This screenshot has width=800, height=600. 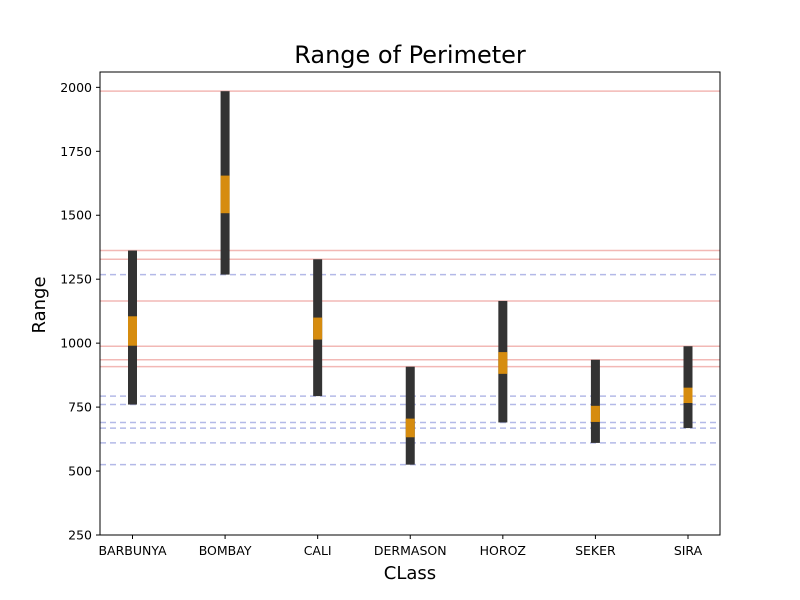 I want to click on y-axis-label: Range, so click(x=39, y=304).